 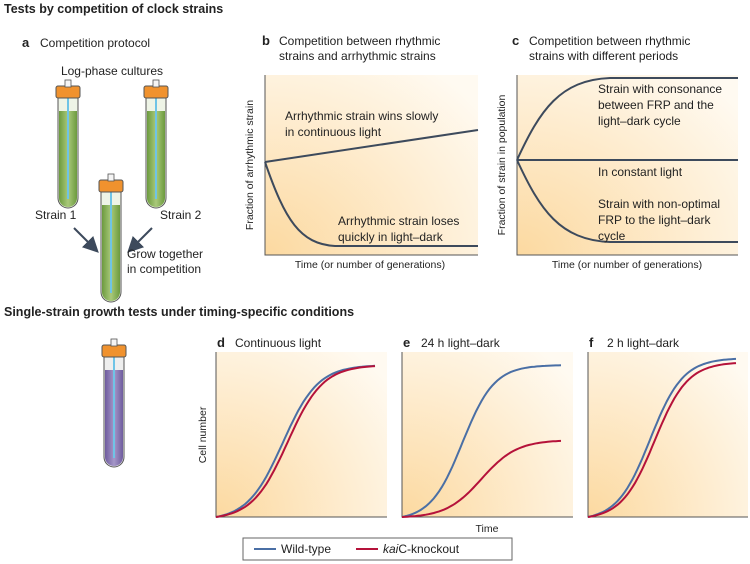 What do you see at coordinates (406, 342) in the screenshot?
I see `panel-letter: e` at bounding box center [406, 342].